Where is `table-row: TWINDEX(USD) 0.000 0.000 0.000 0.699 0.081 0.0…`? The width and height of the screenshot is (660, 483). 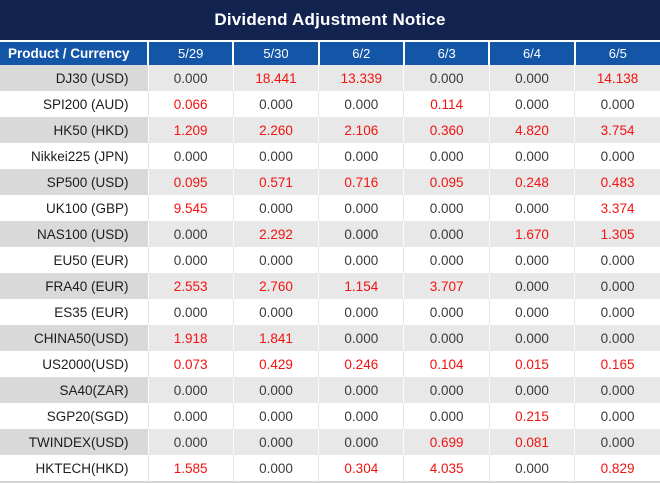
table-row: TWINDEX(USD) 0.000 0.000 0.000 0.699 0.081 0.0… is located at coordinates (330, 442).